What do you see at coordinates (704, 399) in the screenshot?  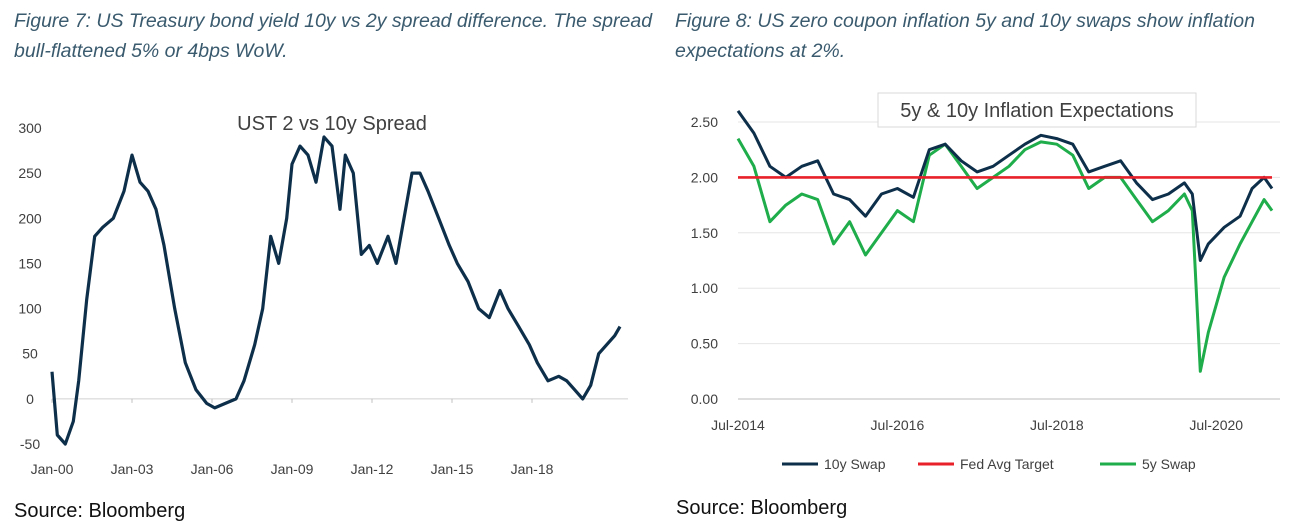 I see `y-tick-label: 0.00` at bounding box center [704, 399].